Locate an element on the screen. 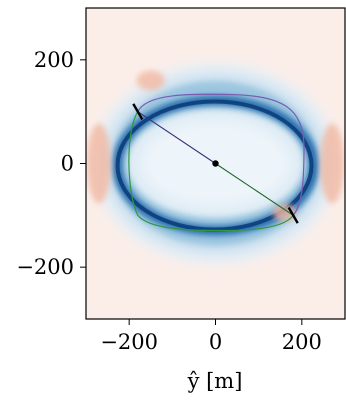  y-axis-ticks: 200 0 −200 is located at coordinates (51, 163).